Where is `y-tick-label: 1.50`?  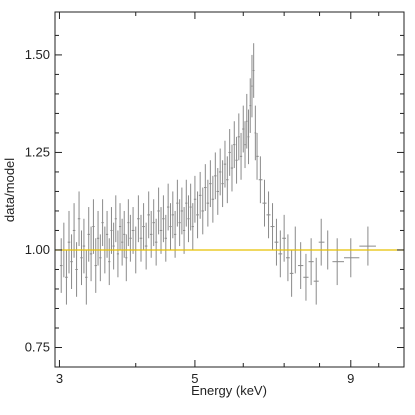
y-tick-label: 1.50 is located at coordinates (37, 54).